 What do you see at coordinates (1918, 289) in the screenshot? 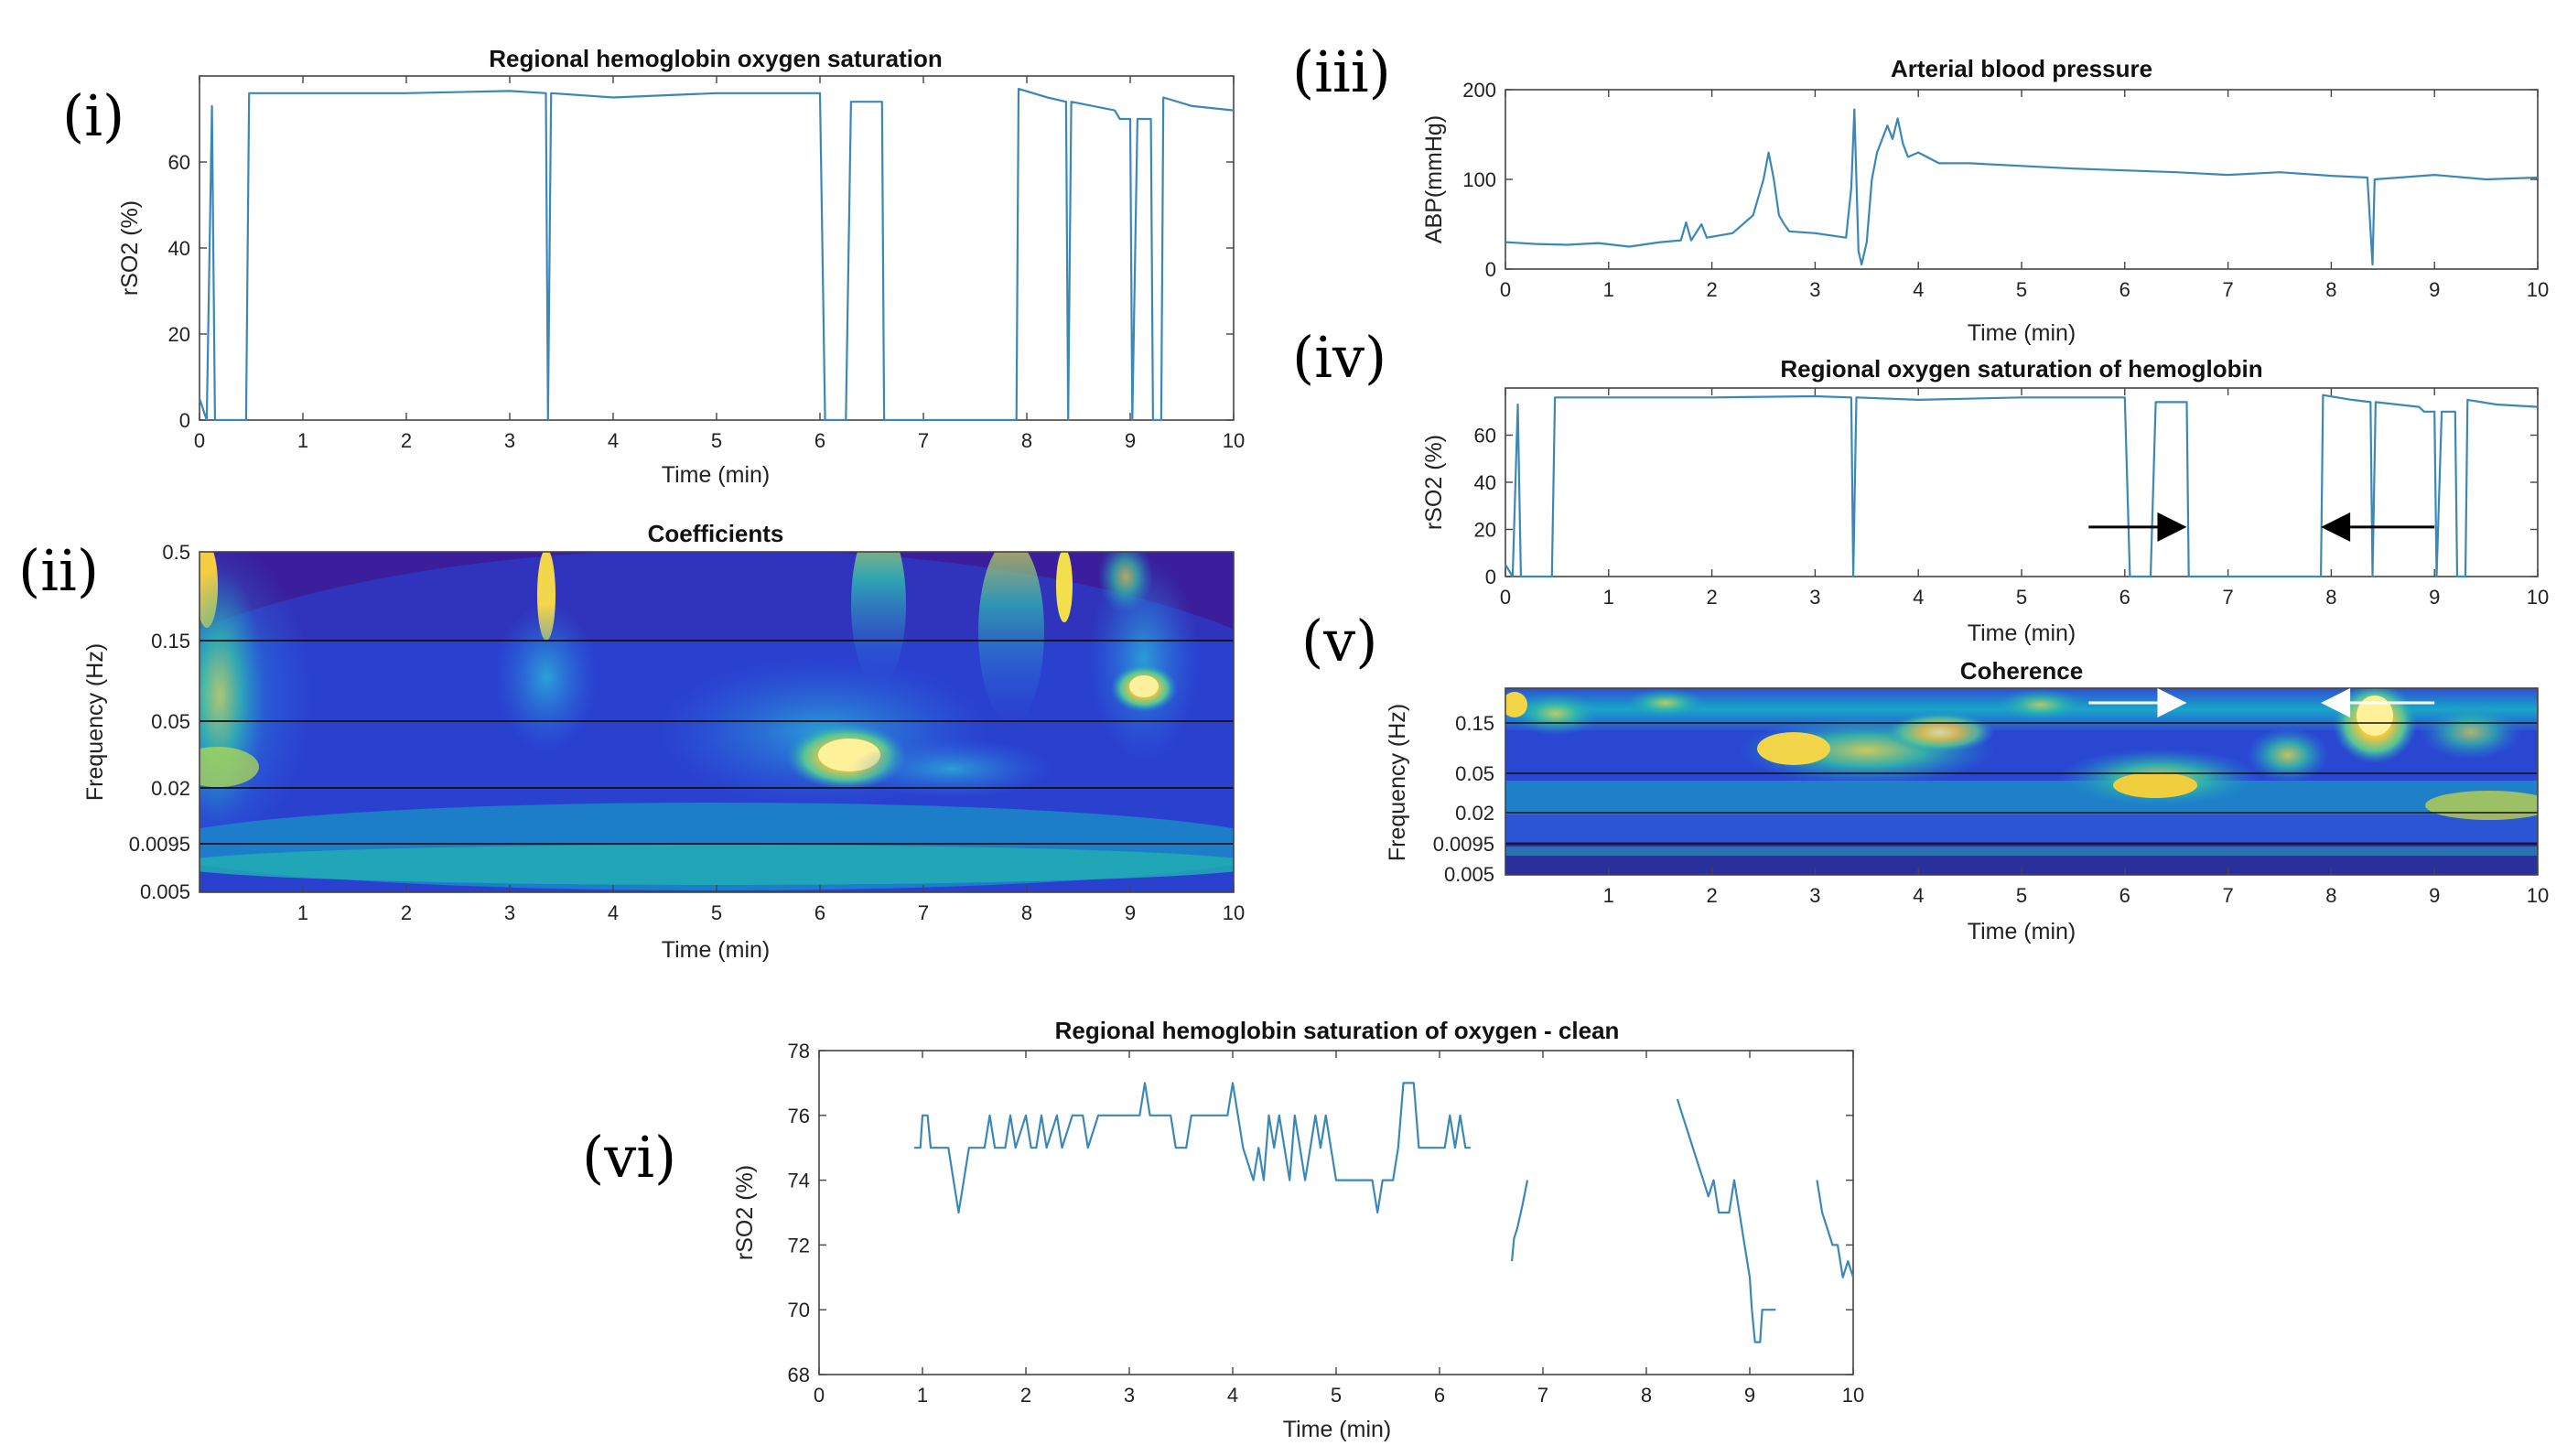
I see `chart-iii-xtick: 4` at bounding box center [1918, 289].